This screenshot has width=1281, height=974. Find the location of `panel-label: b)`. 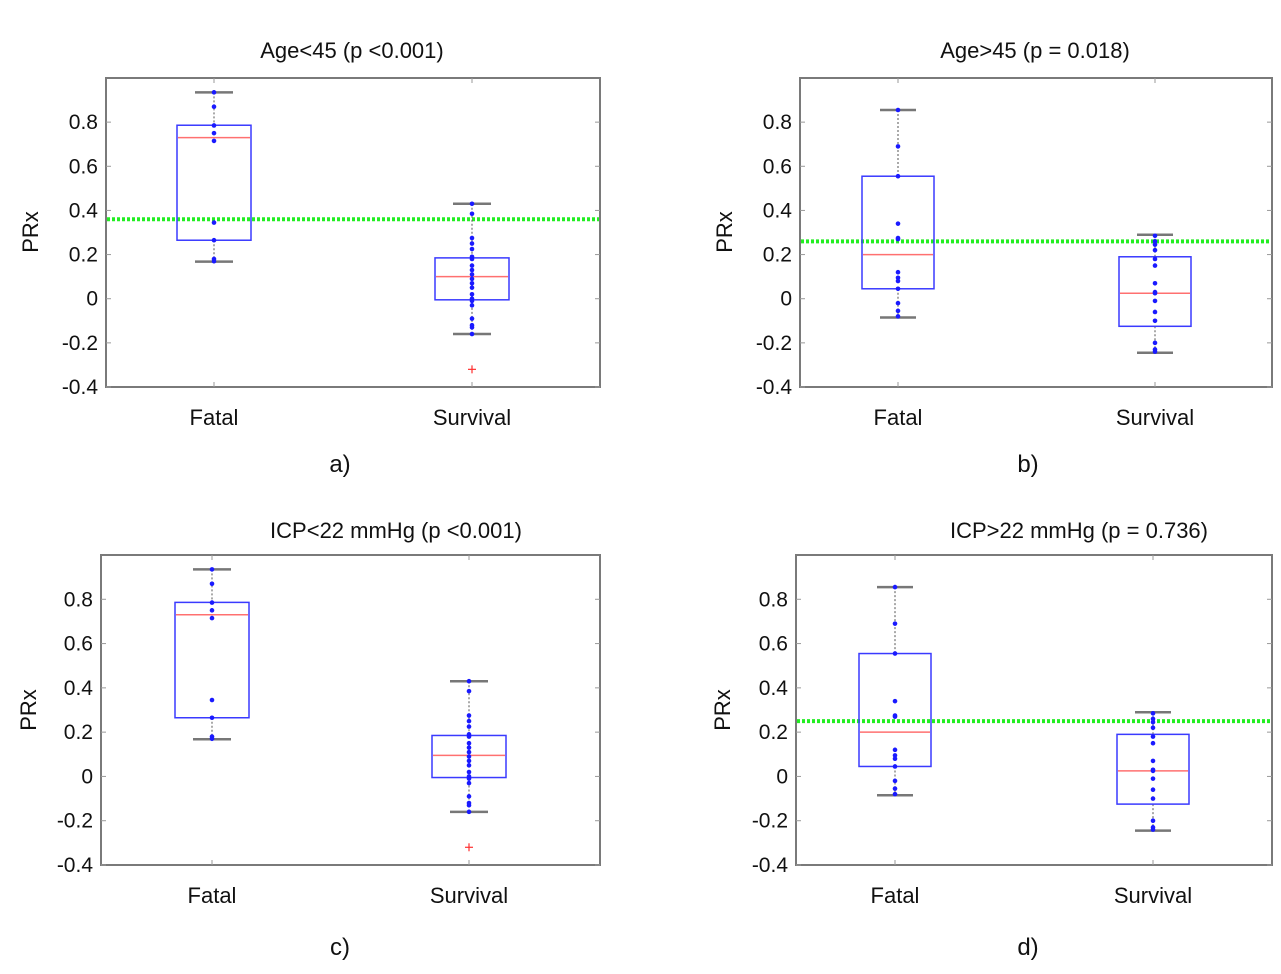

panel-label: b) is located at coordinates (1027, 464).